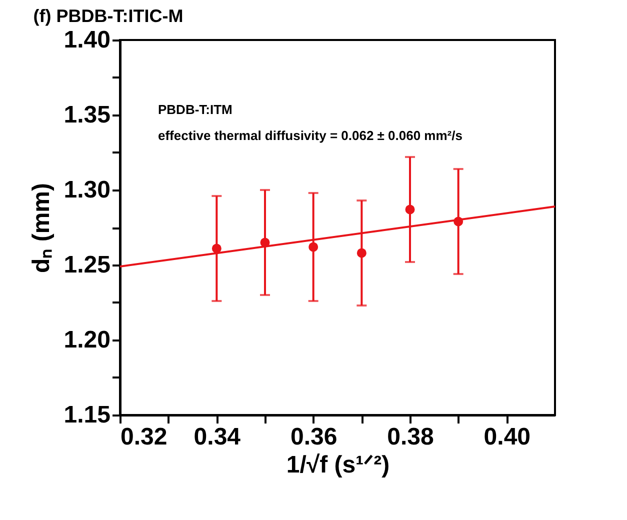 Image resolution: width=627 pixels, height=520 pixels. What do you see at coordinates (87, 340) in the screenshot?
I see `y-tick-label: 1.20` at bounding box center [87, 340].